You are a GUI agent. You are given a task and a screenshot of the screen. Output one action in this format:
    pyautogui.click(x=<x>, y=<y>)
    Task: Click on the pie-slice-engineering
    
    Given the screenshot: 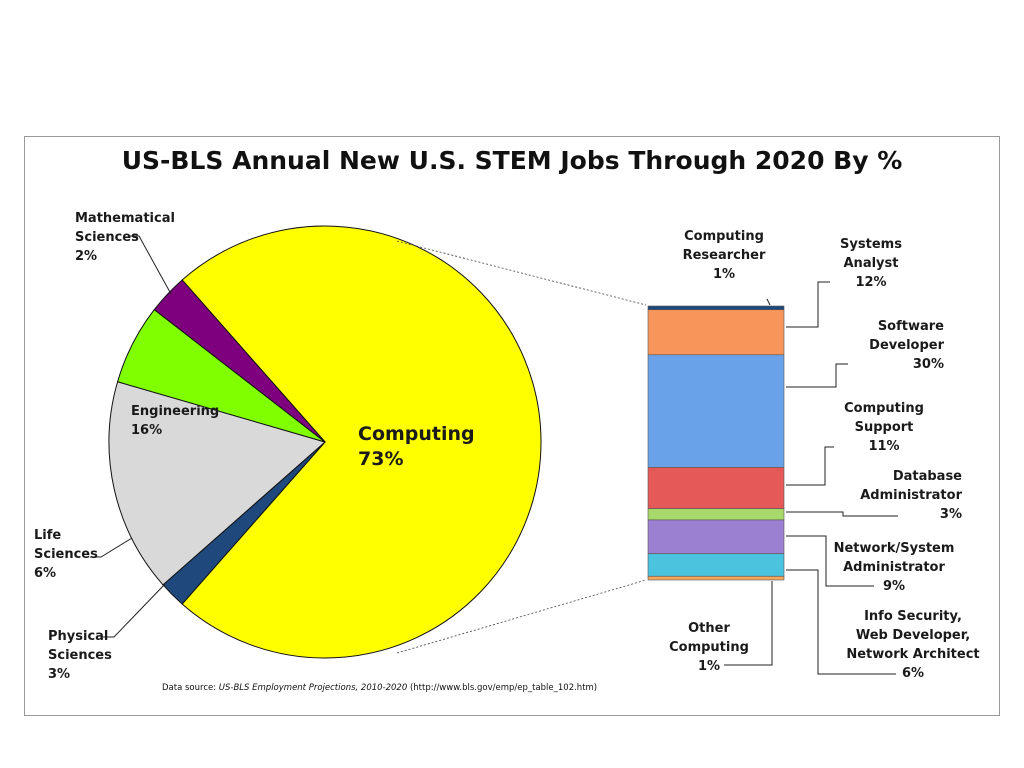 What is the action you would take?
    pyautogui.click(x=217, y=483)
    